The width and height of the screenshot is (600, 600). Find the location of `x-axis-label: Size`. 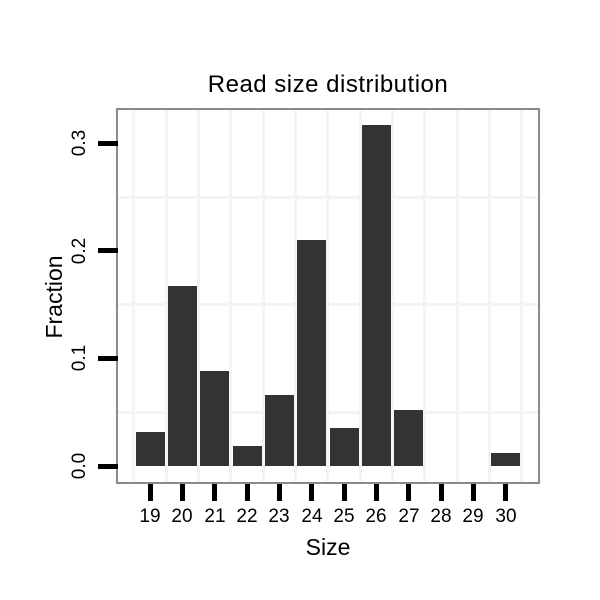

x-axis-label: Size is located at coordinates (328, 547).